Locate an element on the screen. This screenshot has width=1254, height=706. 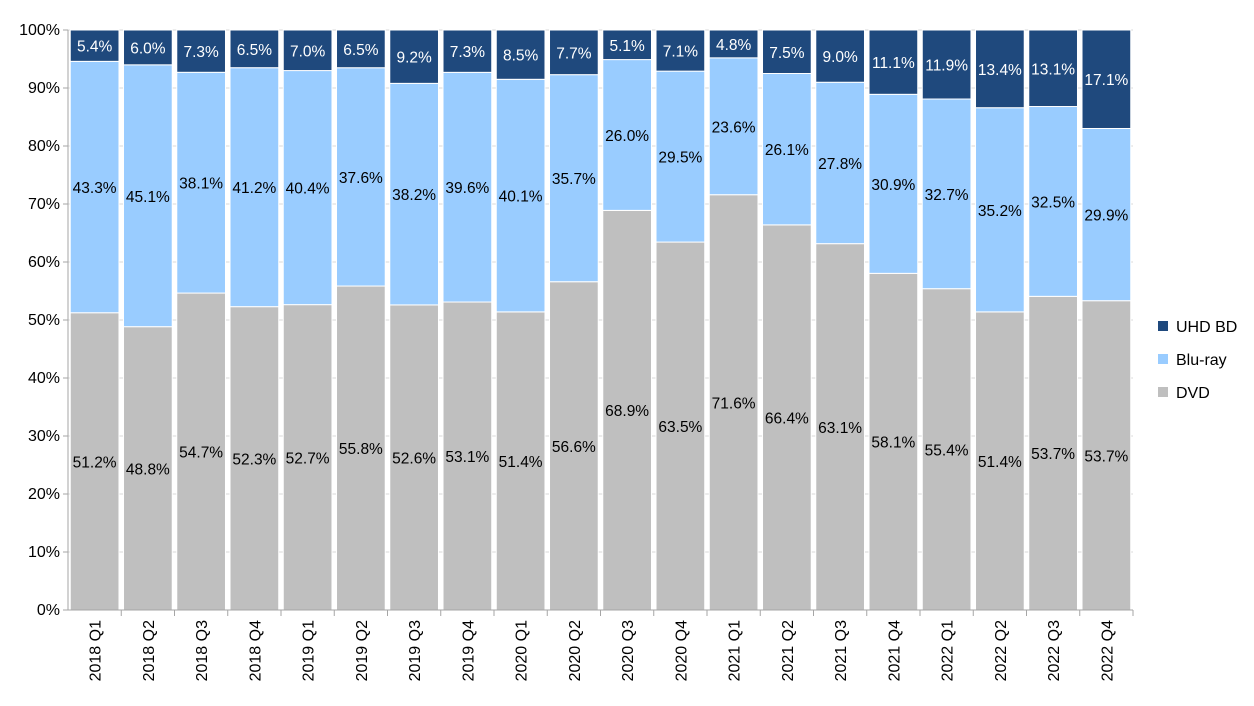
data-label: 11.9% is located at coordinates (946, 66).